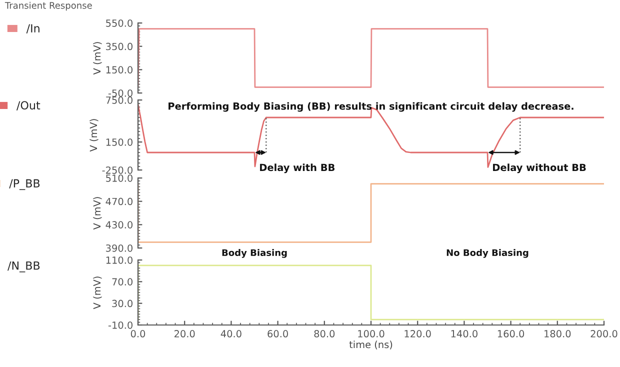 This screenshot has width=620, height=367. I want to click on x-tick-label: 40.0, so click(231, 334).